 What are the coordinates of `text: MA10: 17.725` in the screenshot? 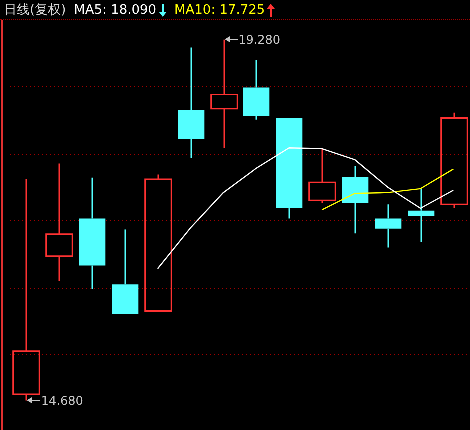 It's located at (220, 10).